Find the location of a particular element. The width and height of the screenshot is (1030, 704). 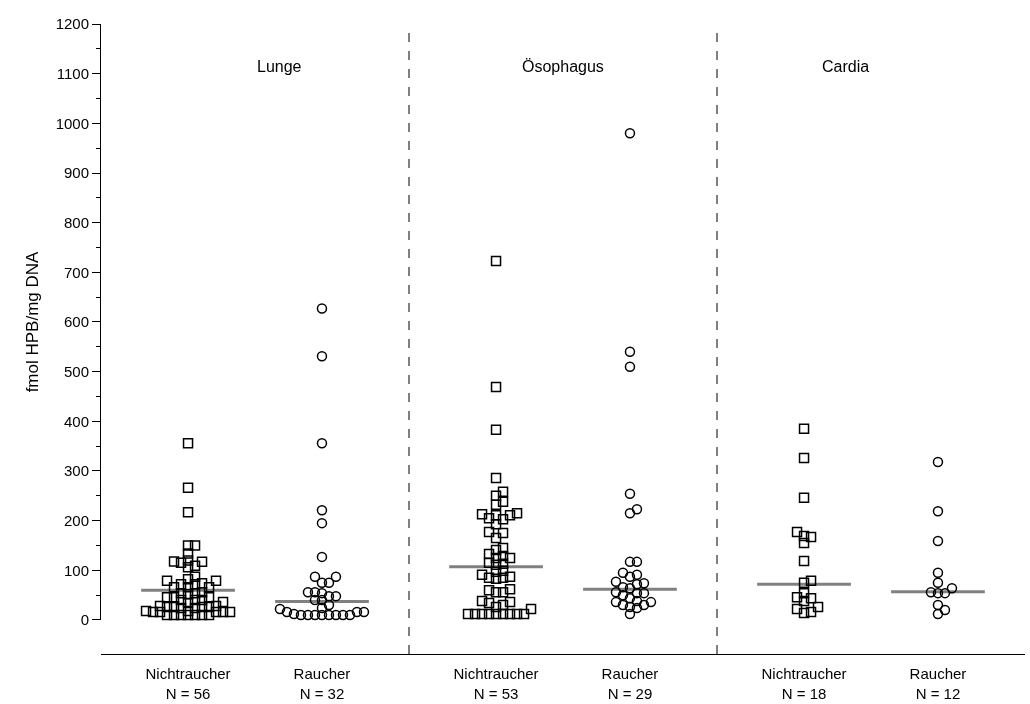

y-tick-label: 400 is located at coordinates (76, 421).